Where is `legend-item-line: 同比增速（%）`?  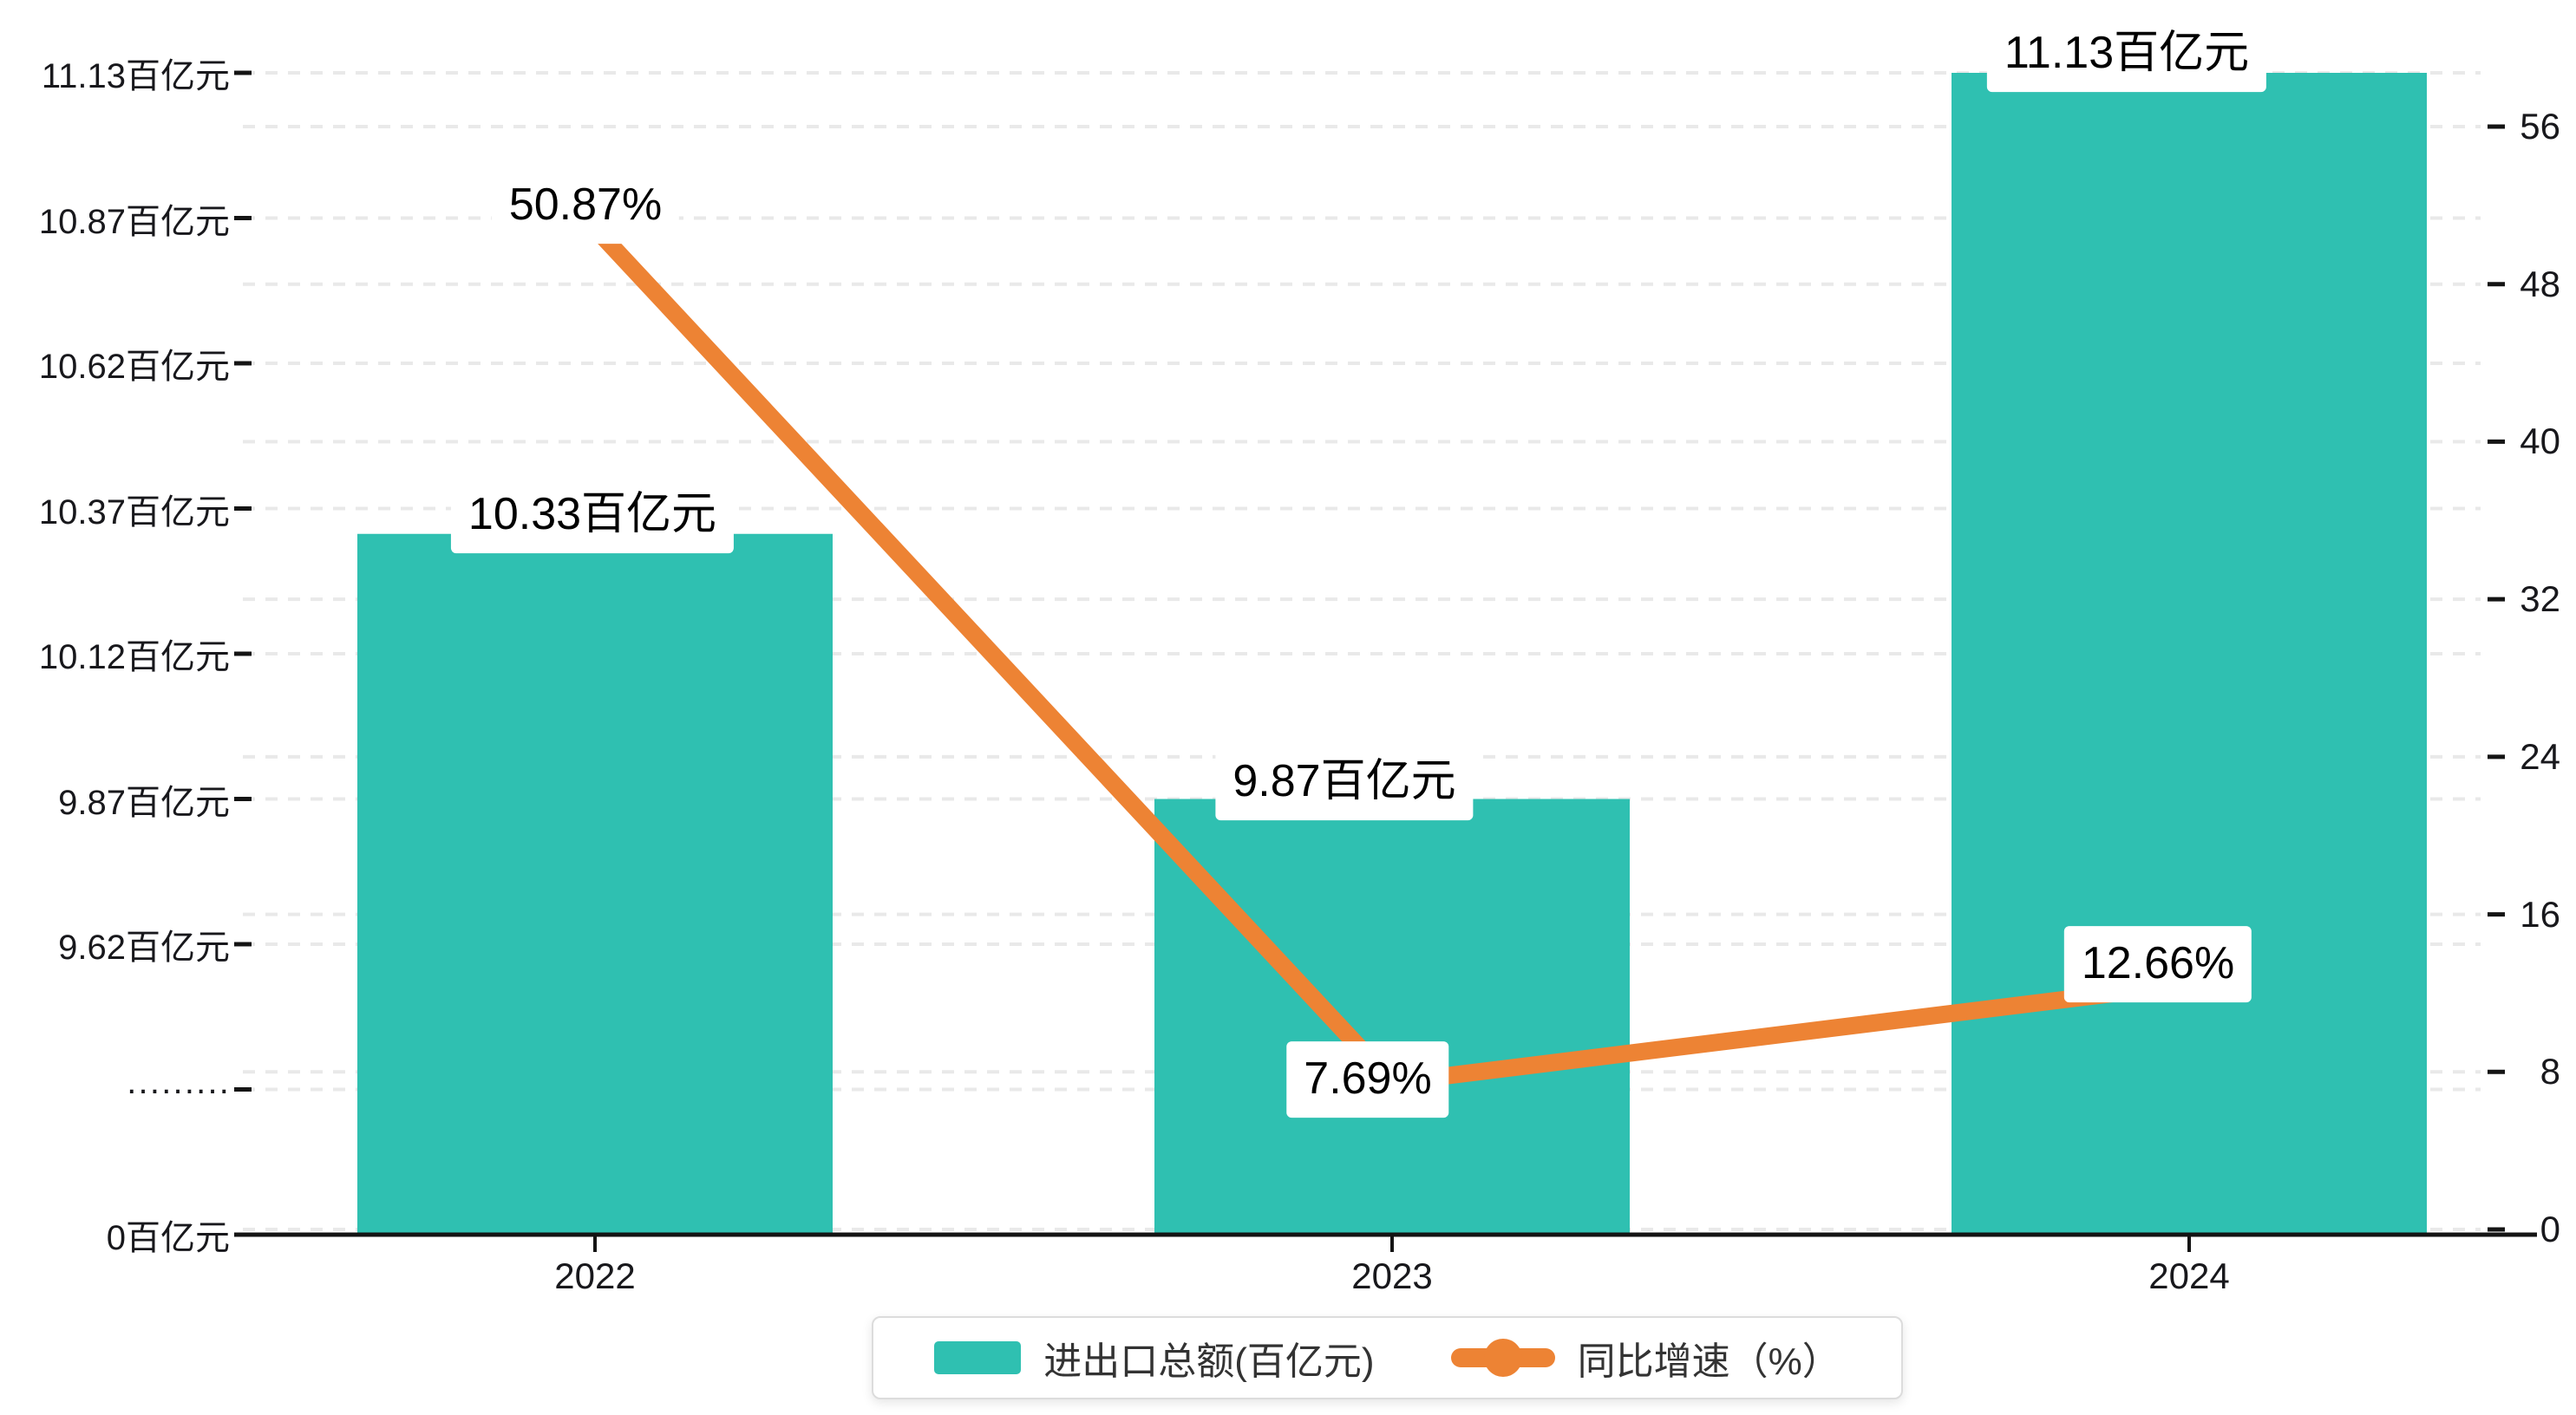
legend-item-line: 同比增速（%） is located at coordinates (1645, 1358).